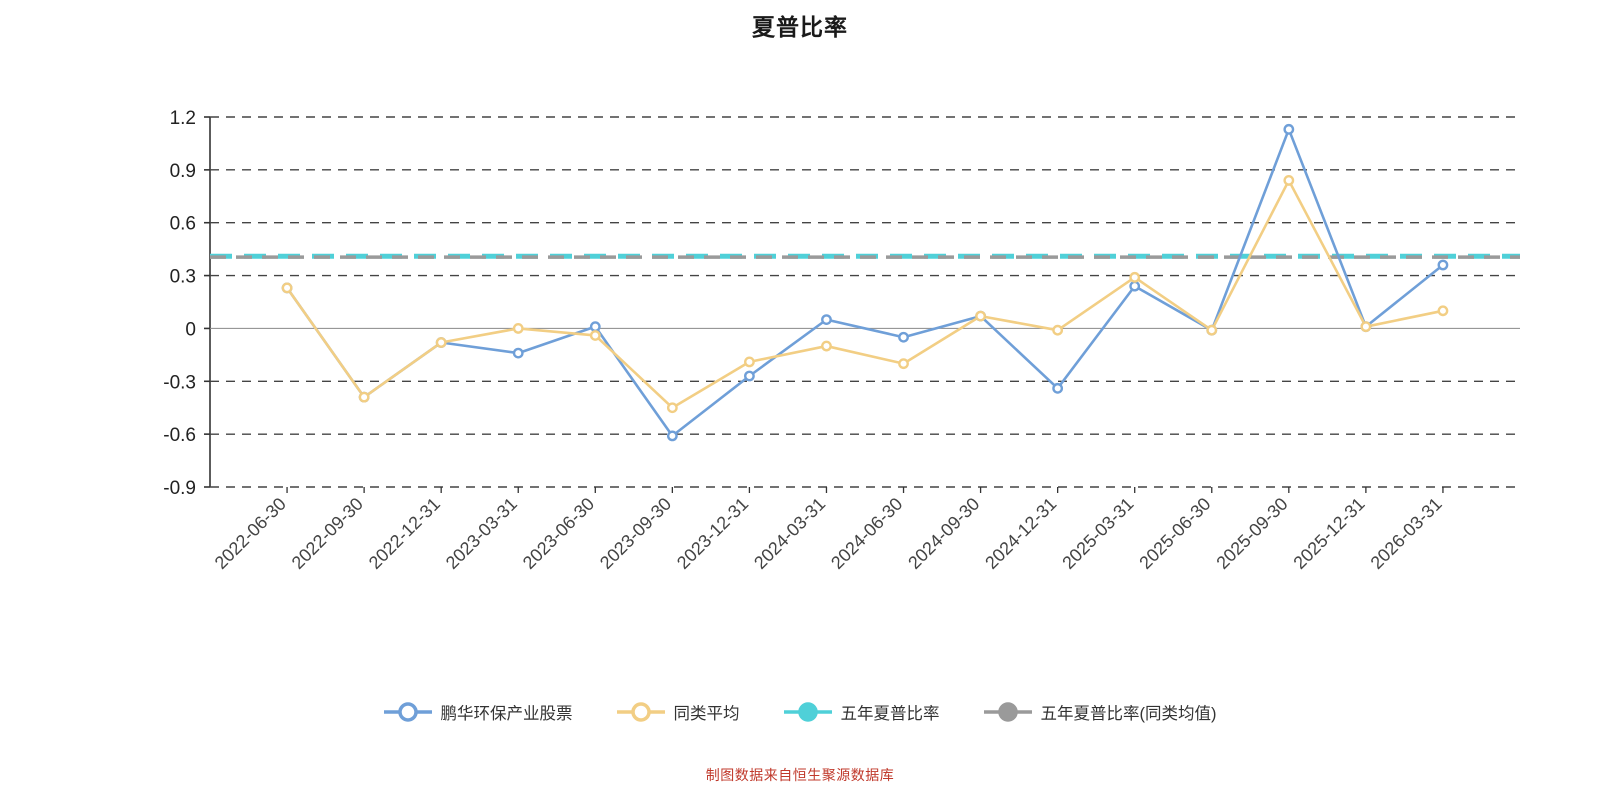 This screenshot has width=1600, height=800. What do you see at coordinates (179, 382) in the screenshot?
I see `svg-text: -0.3` at bounding box center [179, 382].